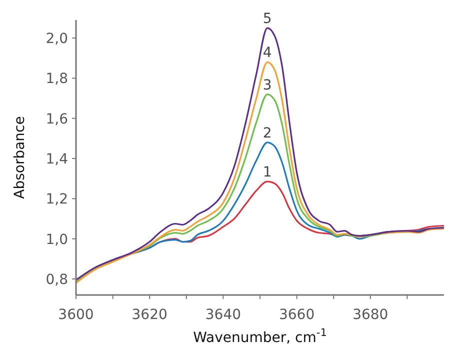  I want to click on y-axis-title: Absorbance, so click(20, 157).